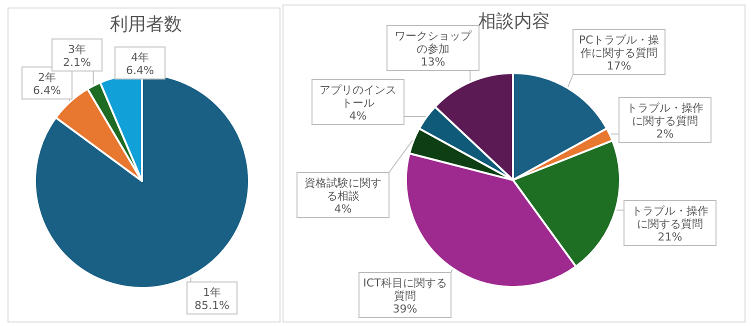 This screenshot has height=326, width=751. Describe the element at coordinates (77, 62) in the screenshot. I see `data-label: 2.1%` at that location.